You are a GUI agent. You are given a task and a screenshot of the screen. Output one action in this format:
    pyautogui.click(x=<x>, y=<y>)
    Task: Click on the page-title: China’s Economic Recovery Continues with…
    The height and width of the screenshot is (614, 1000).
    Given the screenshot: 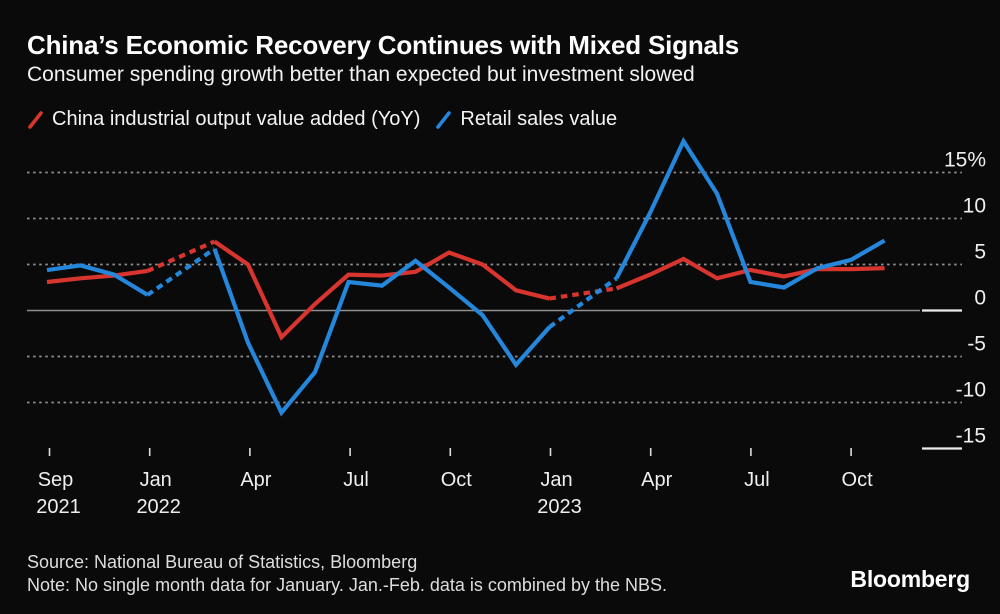 What is the action you would take?
    pyautogui.click(x=383, y=45)
    